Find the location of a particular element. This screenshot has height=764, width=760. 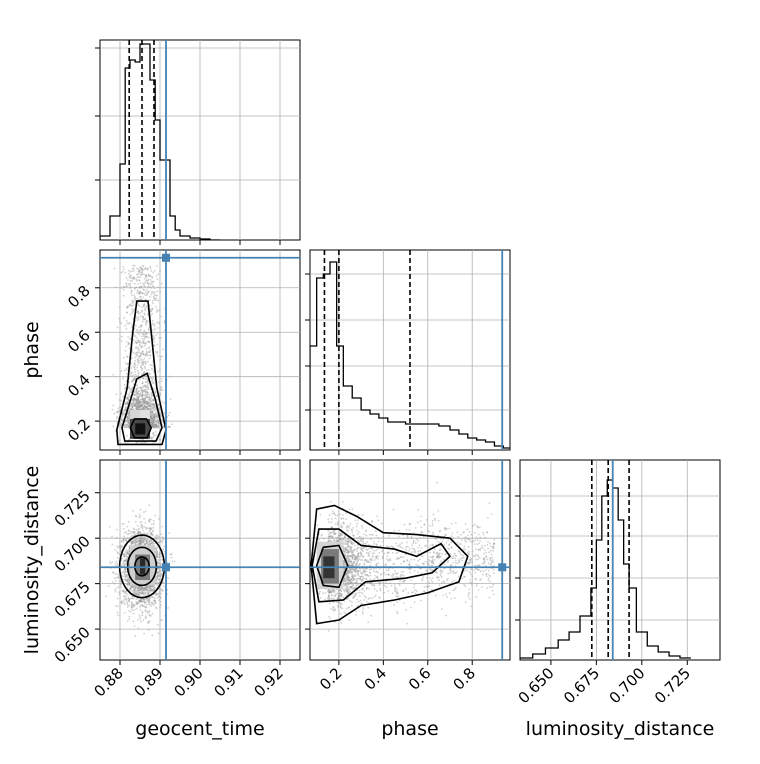

density-cell is located at coordinates (135, 414).